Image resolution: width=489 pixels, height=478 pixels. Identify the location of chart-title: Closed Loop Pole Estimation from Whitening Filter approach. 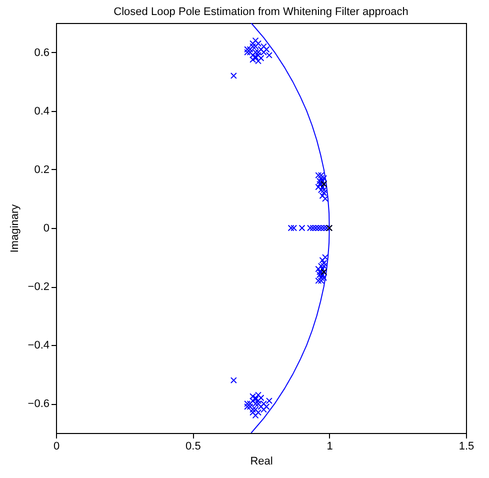
(261, 12).